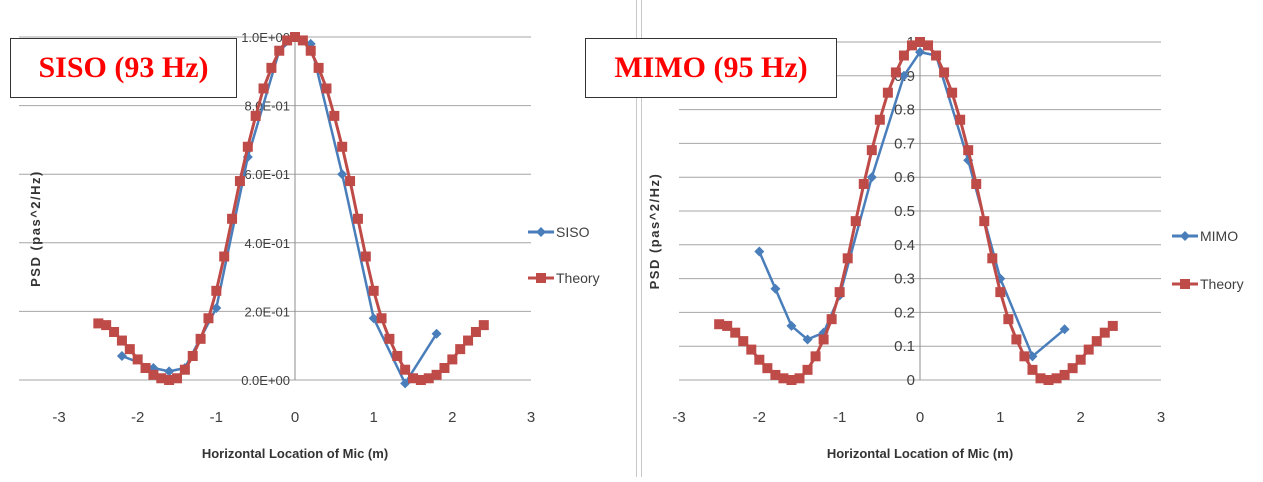  I want to click on siso-x-tick-label: 1, so click(373, 417).